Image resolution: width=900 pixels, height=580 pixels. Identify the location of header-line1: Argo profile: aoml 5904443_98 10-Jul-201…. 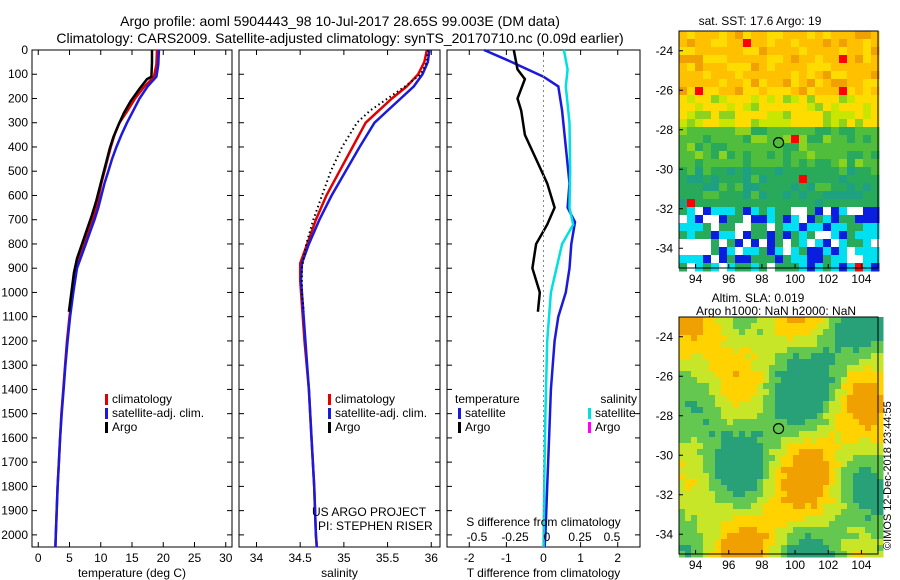
(340, 21).